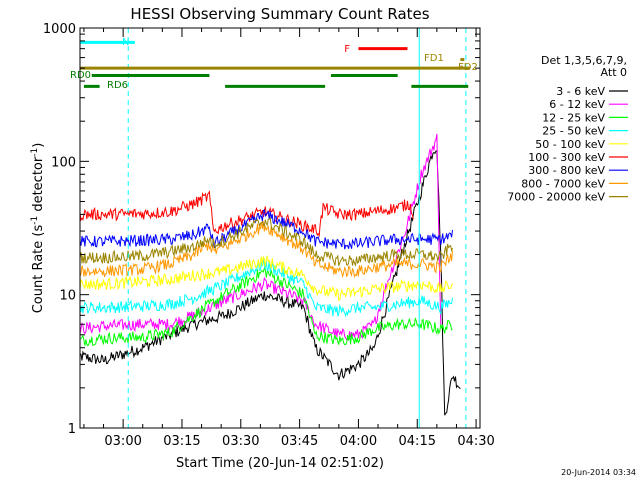 This screenshot has height=480, width=640. I want to click on legend-label: 25 - 50 keV, so click(573, 131).